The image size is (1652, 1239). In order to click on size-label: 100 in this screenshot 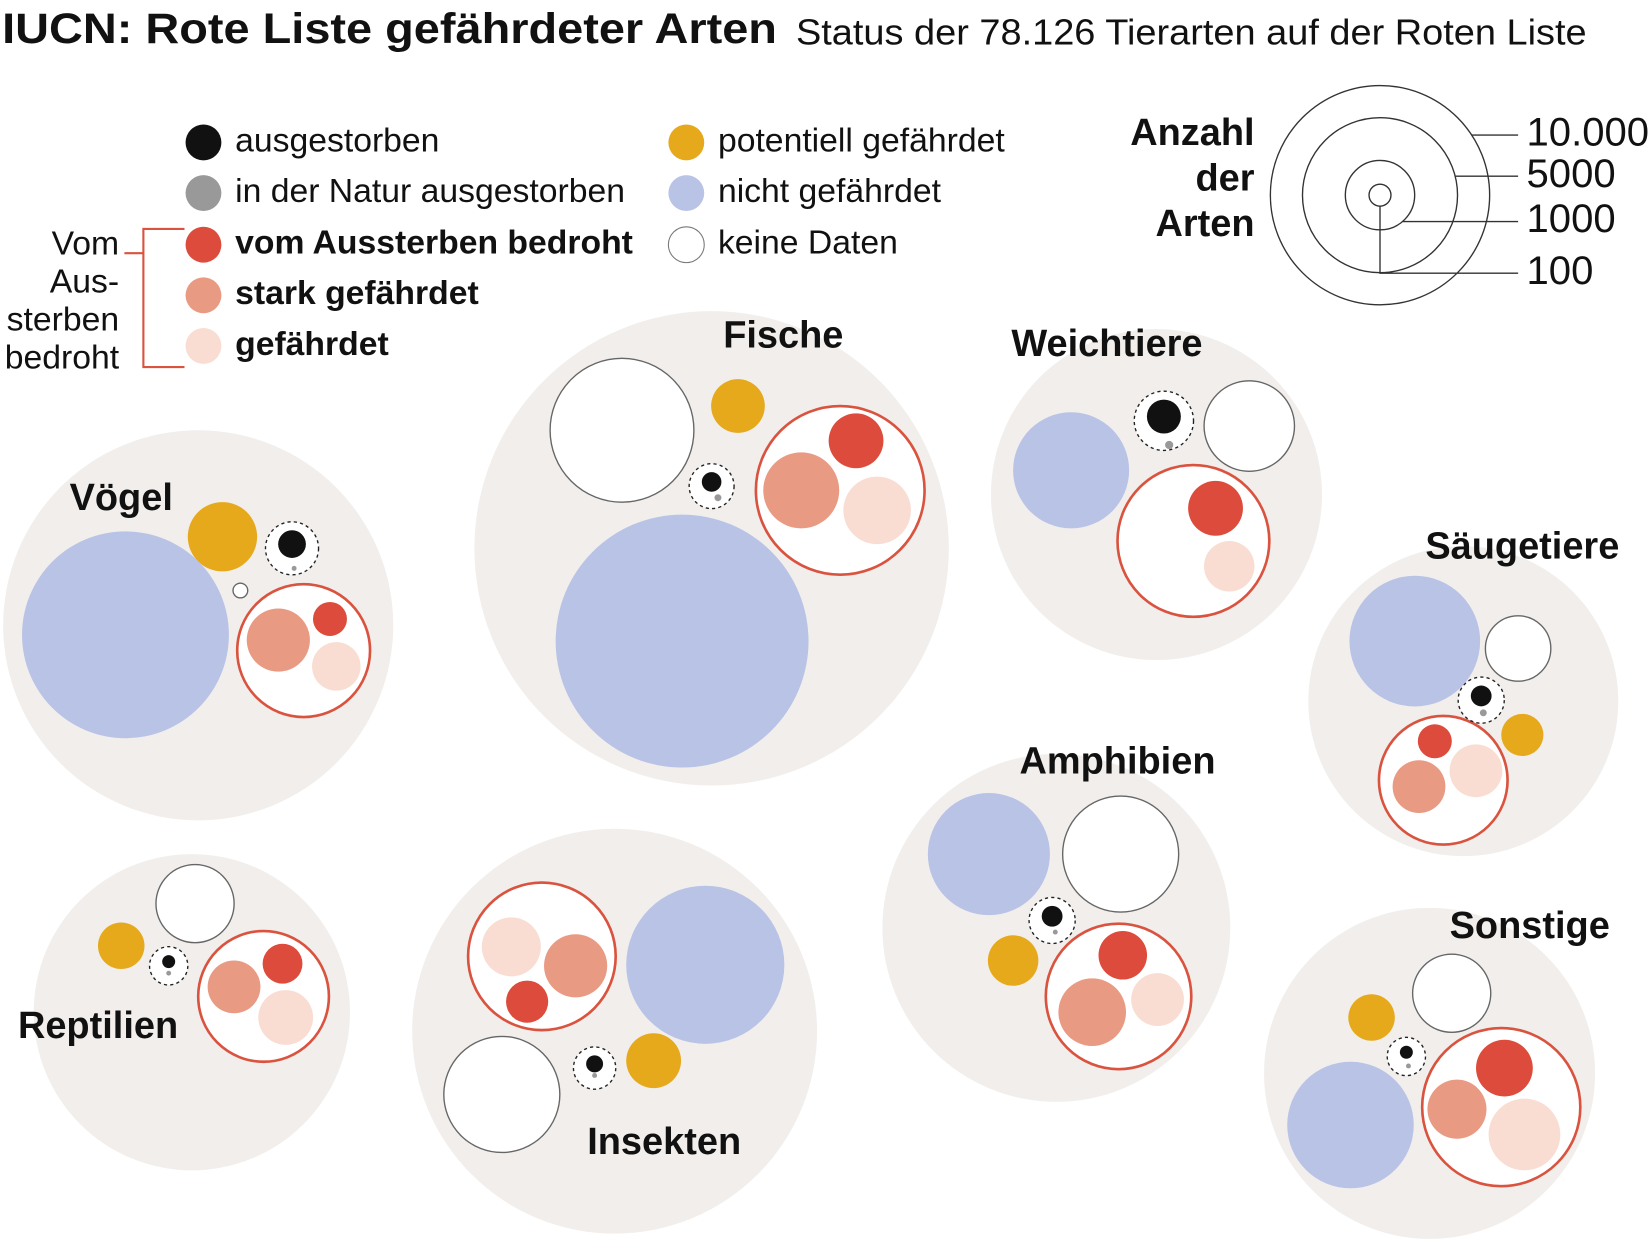, I will do `click(1560, 271)`.